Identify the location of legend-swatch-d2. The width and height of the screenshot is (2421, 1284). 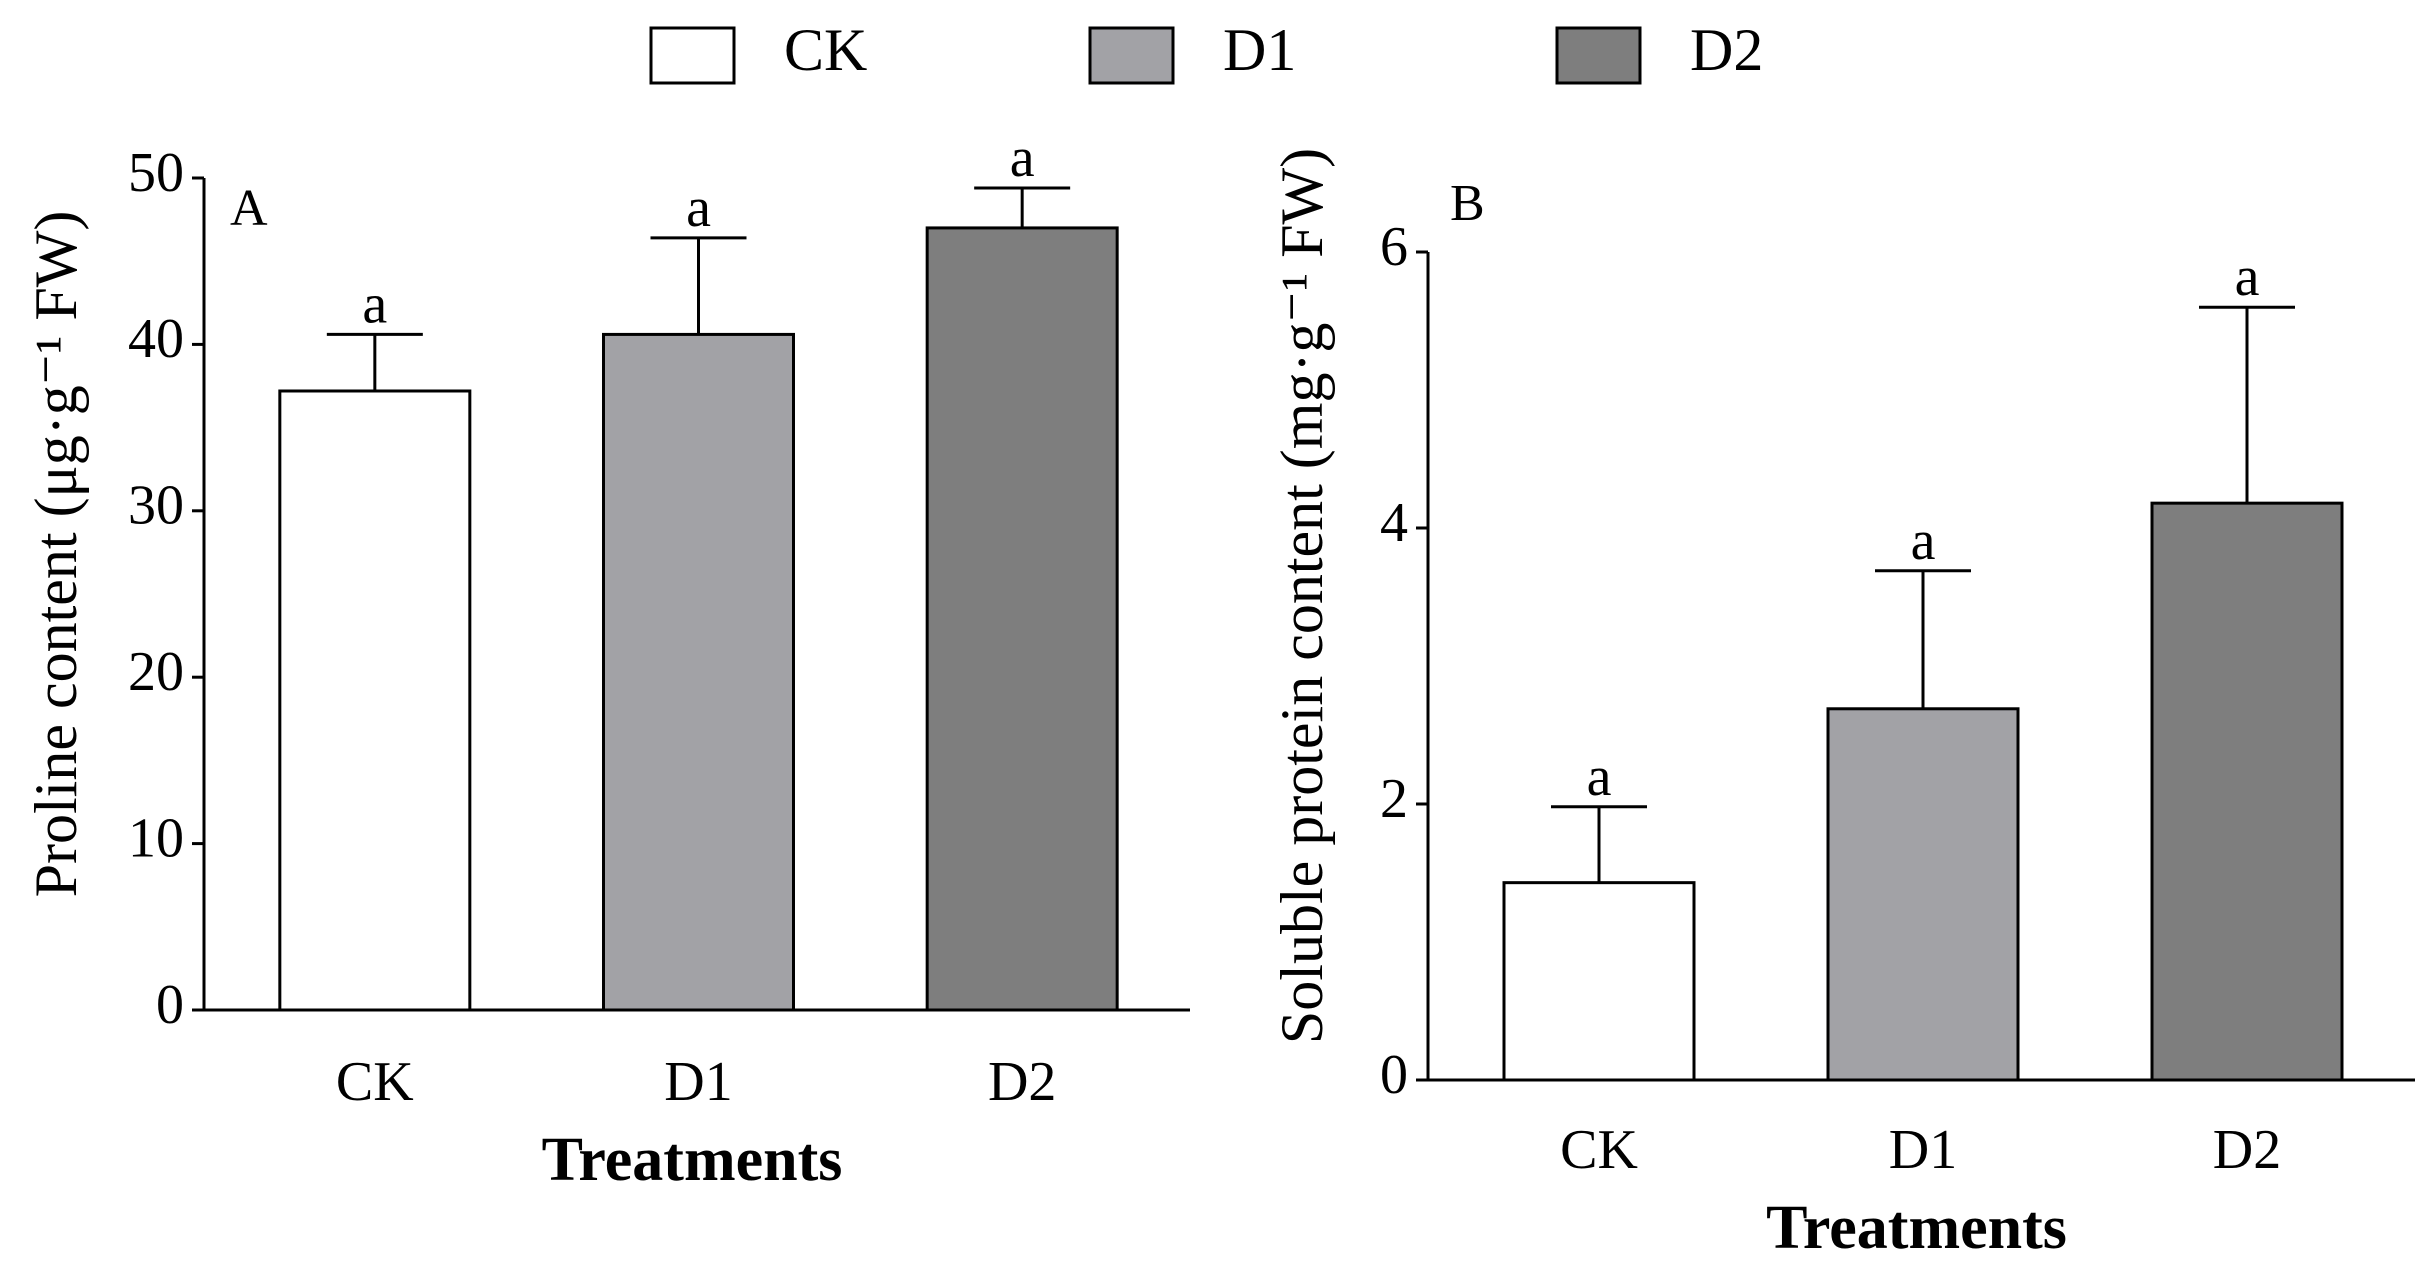
(1598, 55).